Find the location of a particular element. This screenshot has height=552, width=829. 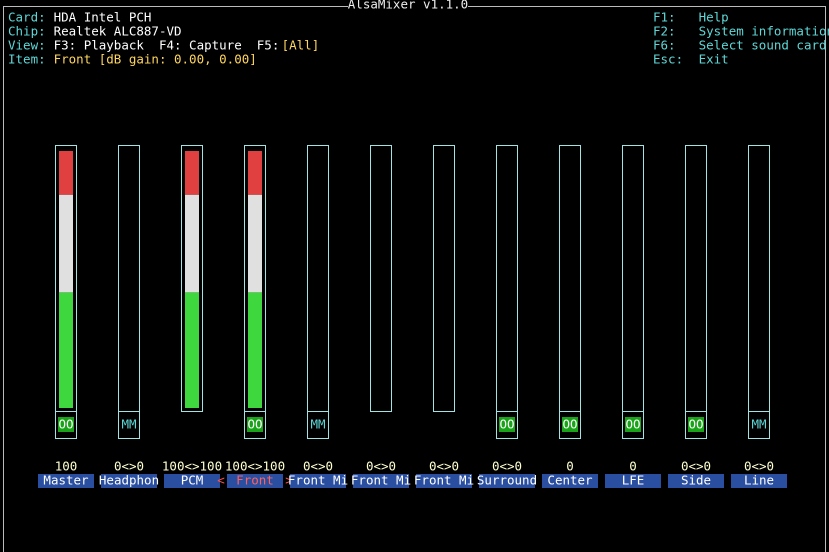

channel-name: Line is located at coordinates (759, 480).